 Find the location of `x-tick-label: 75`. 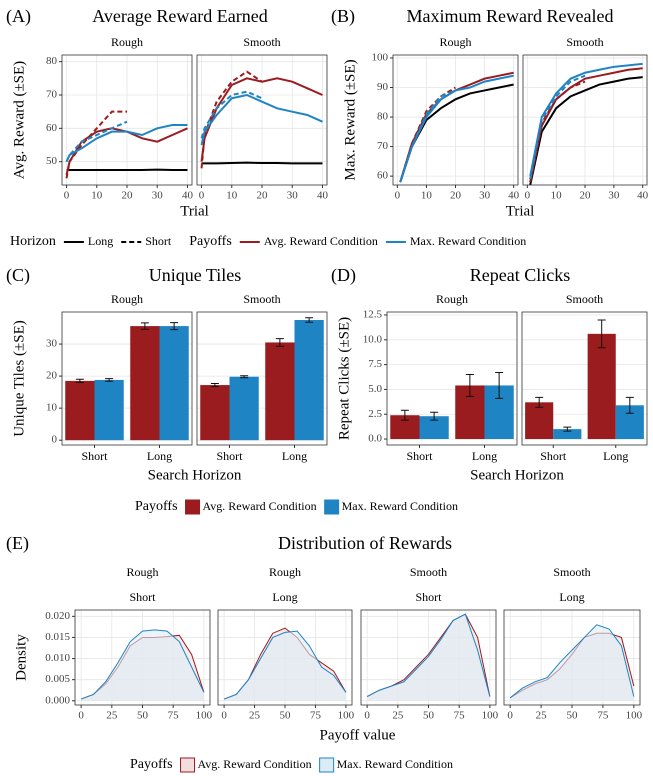

x-tick-label: 75 is located at coordinates (316, 716).